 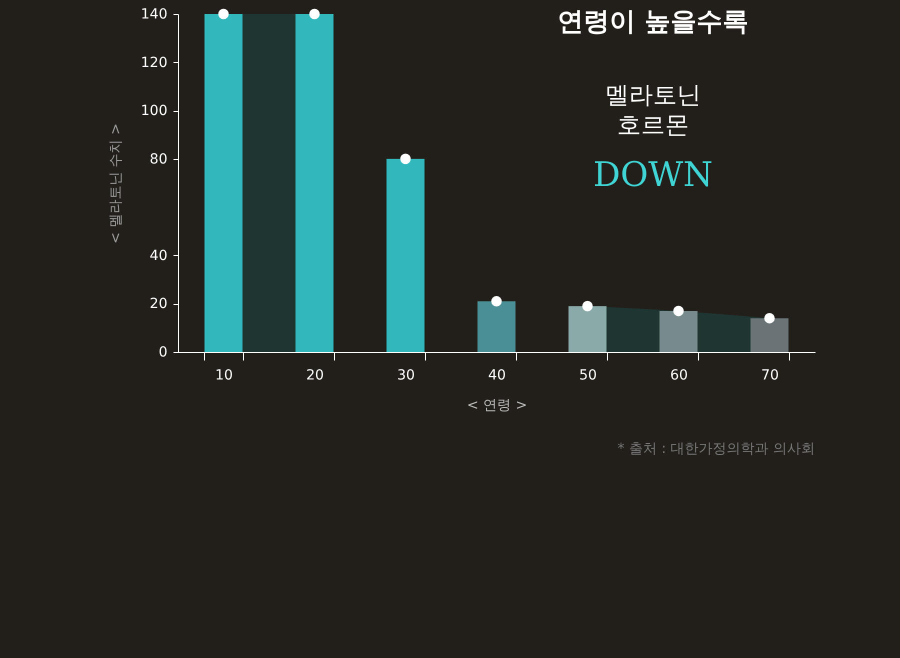 I want to click on annotation: DOWN, so click(x=653, y=175).